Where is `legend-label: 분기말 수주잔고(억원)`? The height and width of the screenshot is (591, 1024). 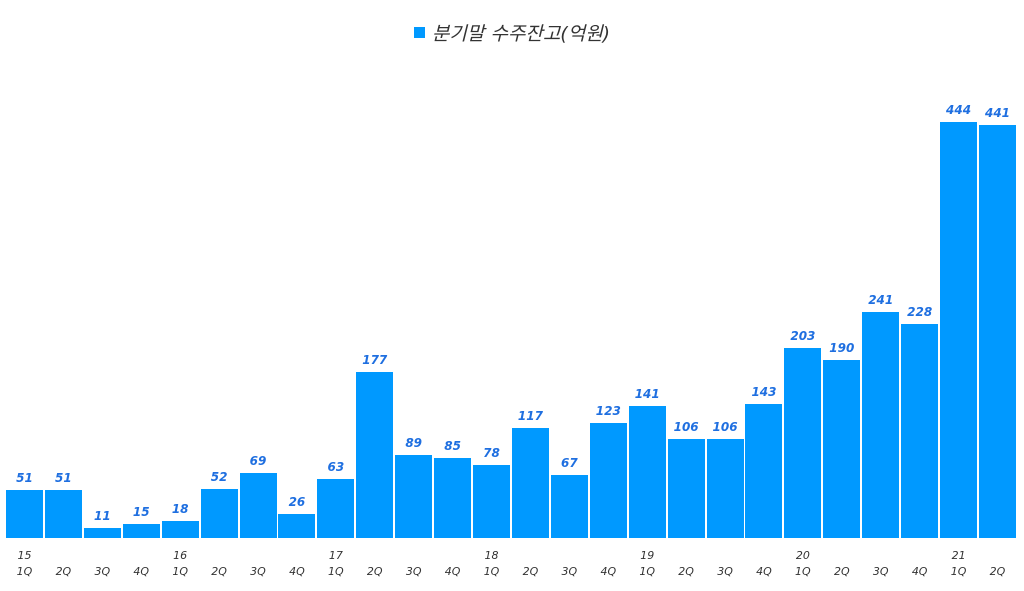
legend-label: 분기말 수주잔고(억원) is located at coordinates (521, 34).